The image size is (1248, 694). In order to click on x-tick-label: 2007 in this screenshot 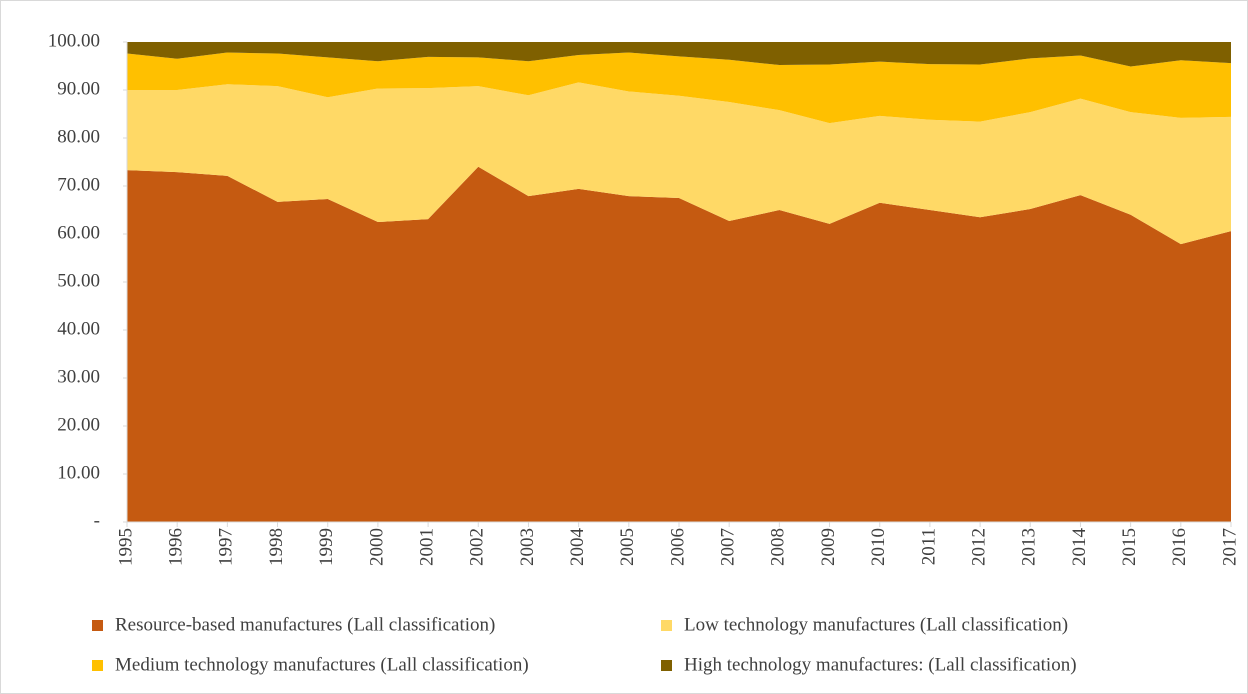, I will do `click(728, 547)`.